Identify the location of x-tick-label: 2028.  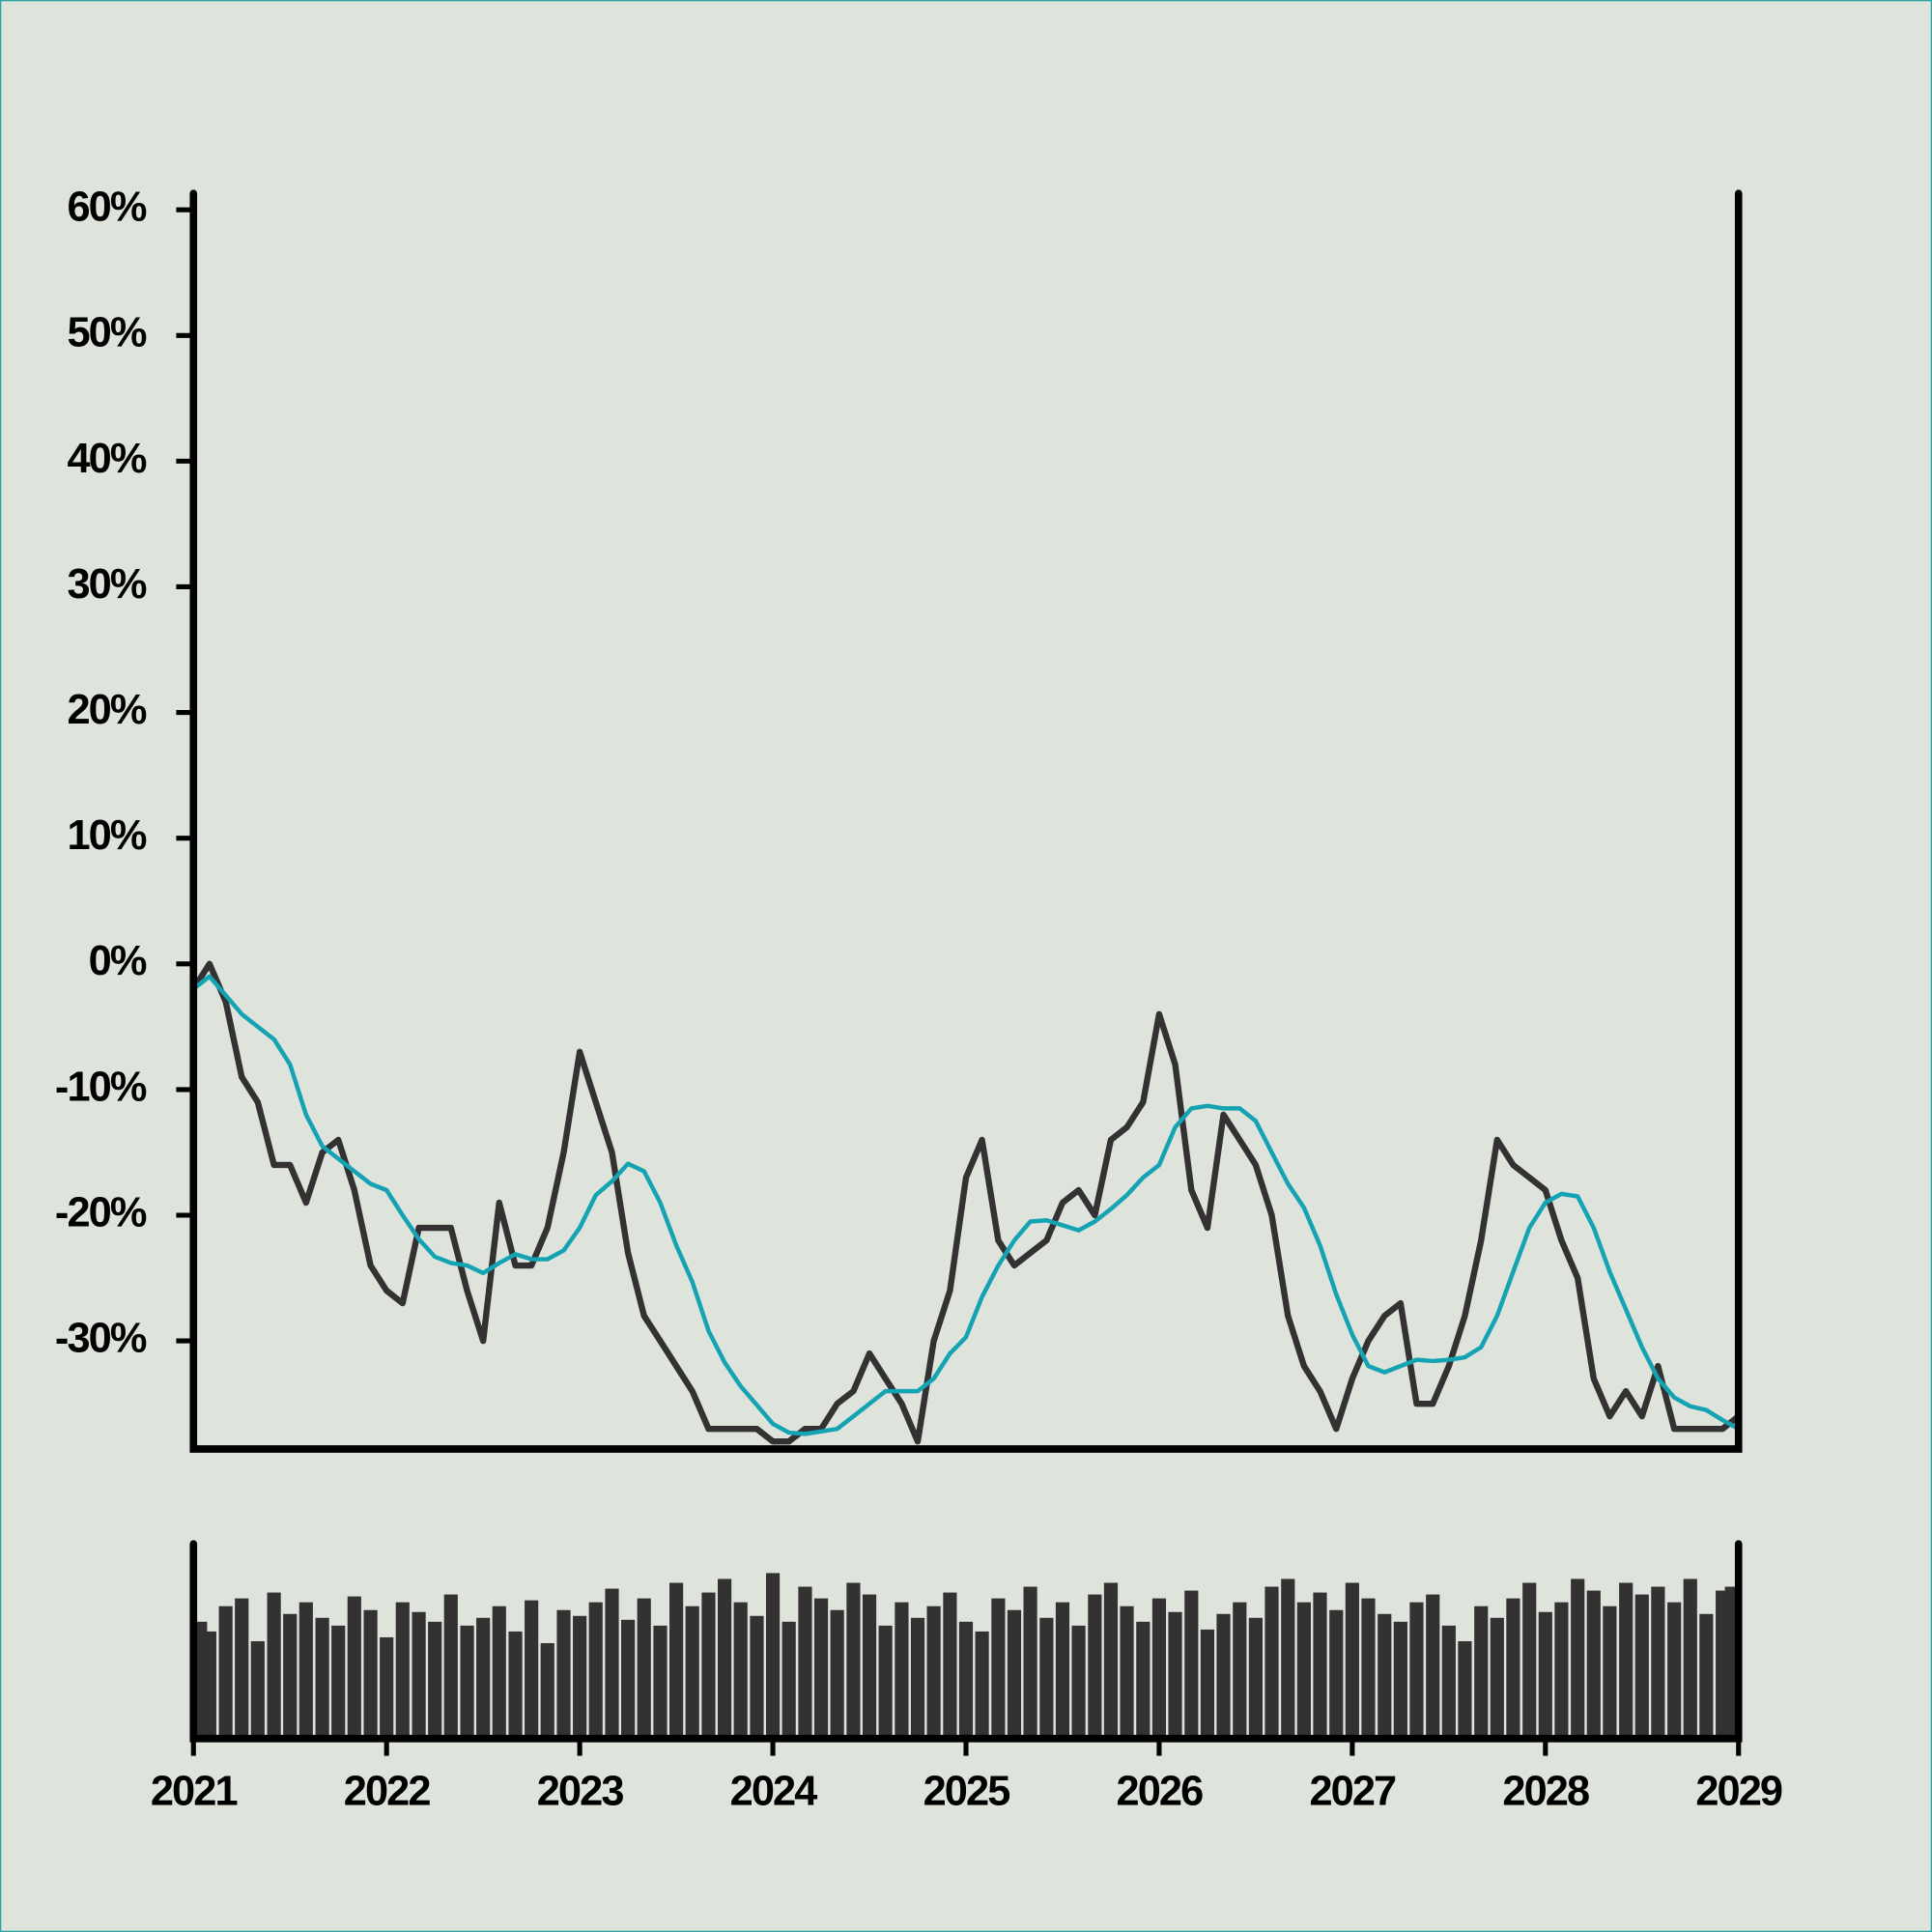
(1545, 1792).